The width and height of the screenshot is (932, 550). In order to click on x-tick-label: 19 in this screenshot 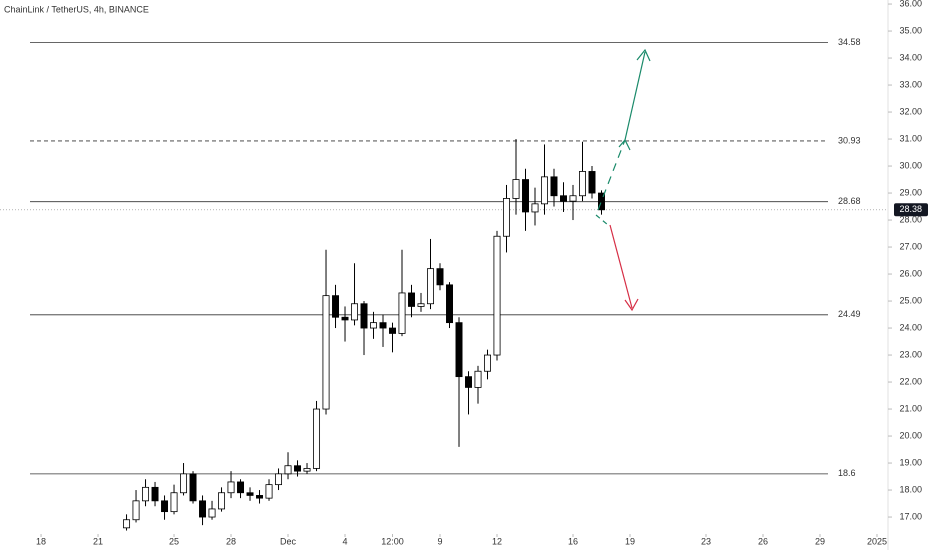, I will do `click(630, 541)`.